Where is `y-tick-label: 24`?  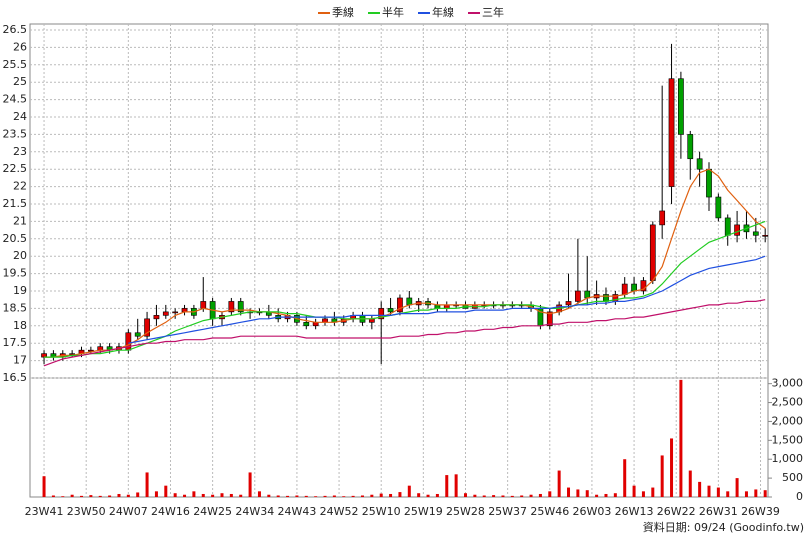 y-tick-label: 24 is located at coordinates (20, 116).